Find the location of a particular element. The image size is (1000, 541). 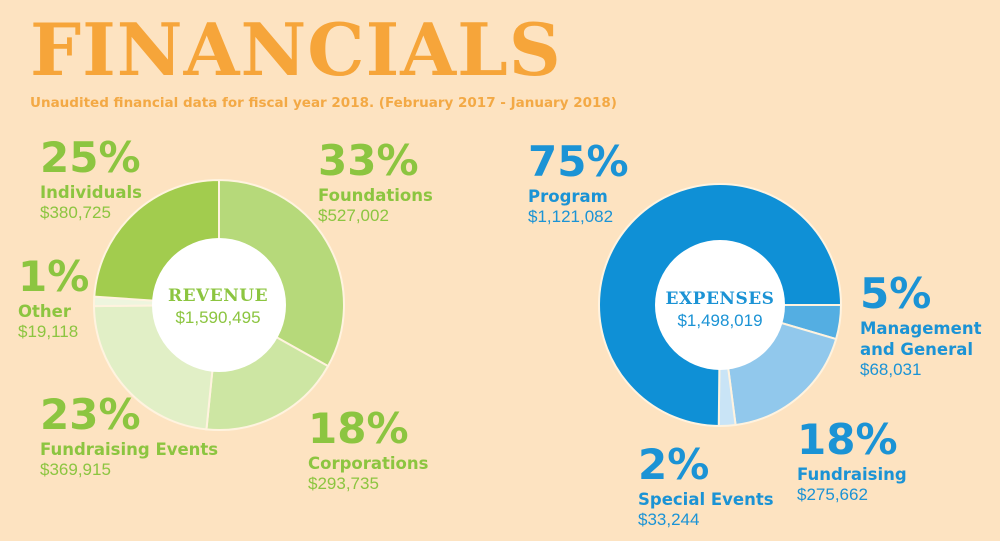

exp-center-hole is located at coordinates (720, 305).